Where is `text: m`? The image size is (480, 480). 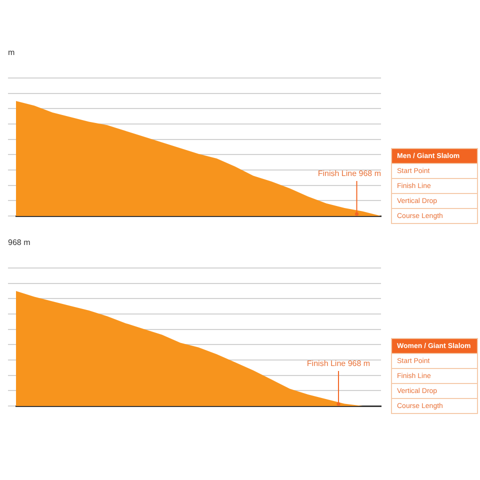 text: m is located at coordinates (12, 53).